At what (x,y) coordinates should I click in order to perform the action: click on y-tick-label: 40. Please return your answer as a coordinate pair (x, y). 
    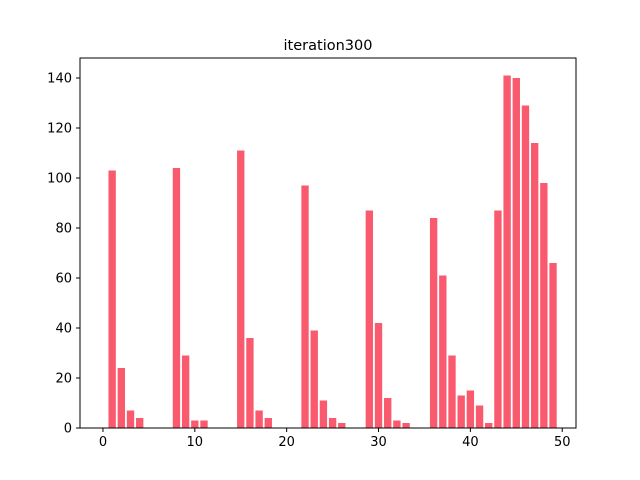
    Looking at the image, I should click on (63, 329).